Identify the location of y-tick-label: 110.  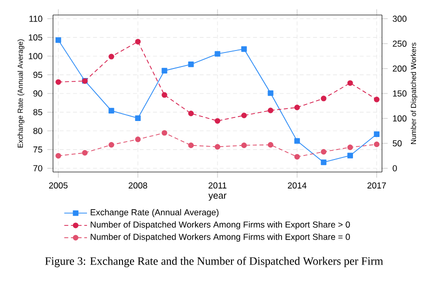
(35, 19).